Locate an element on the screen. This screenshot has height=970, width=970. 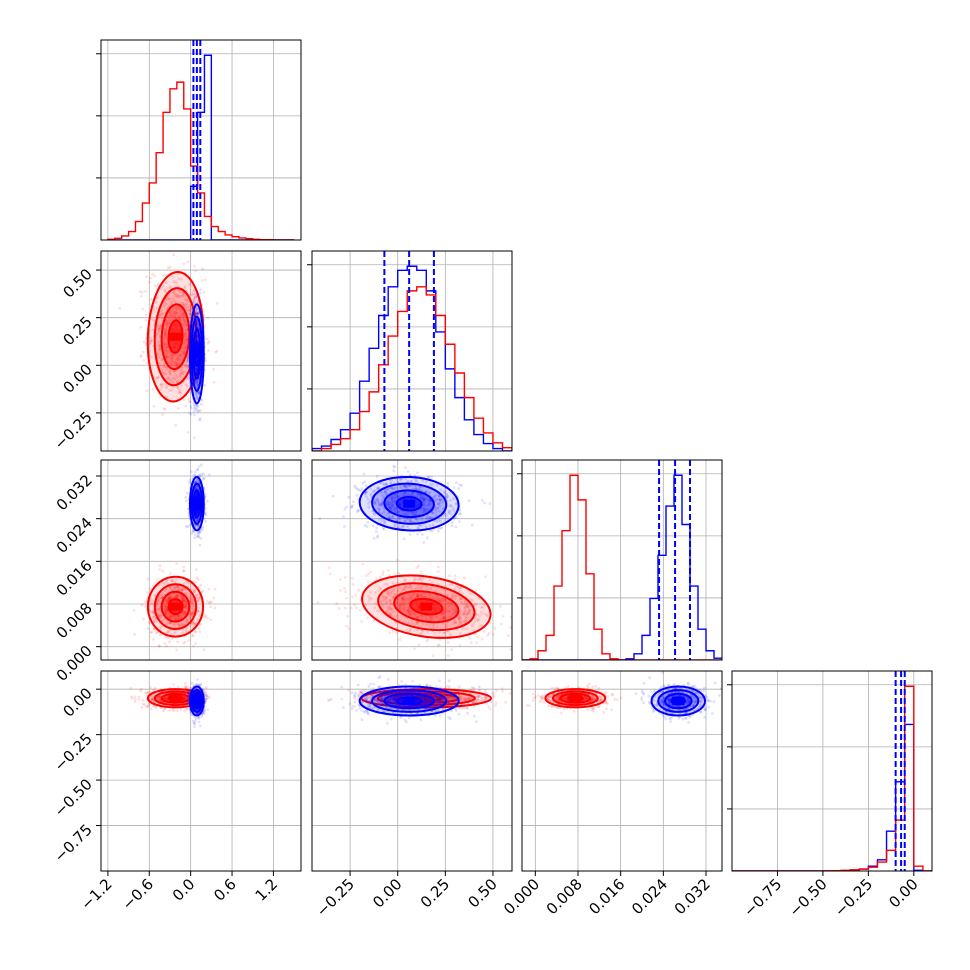
panel-frame is located at coordinates (201, 351).